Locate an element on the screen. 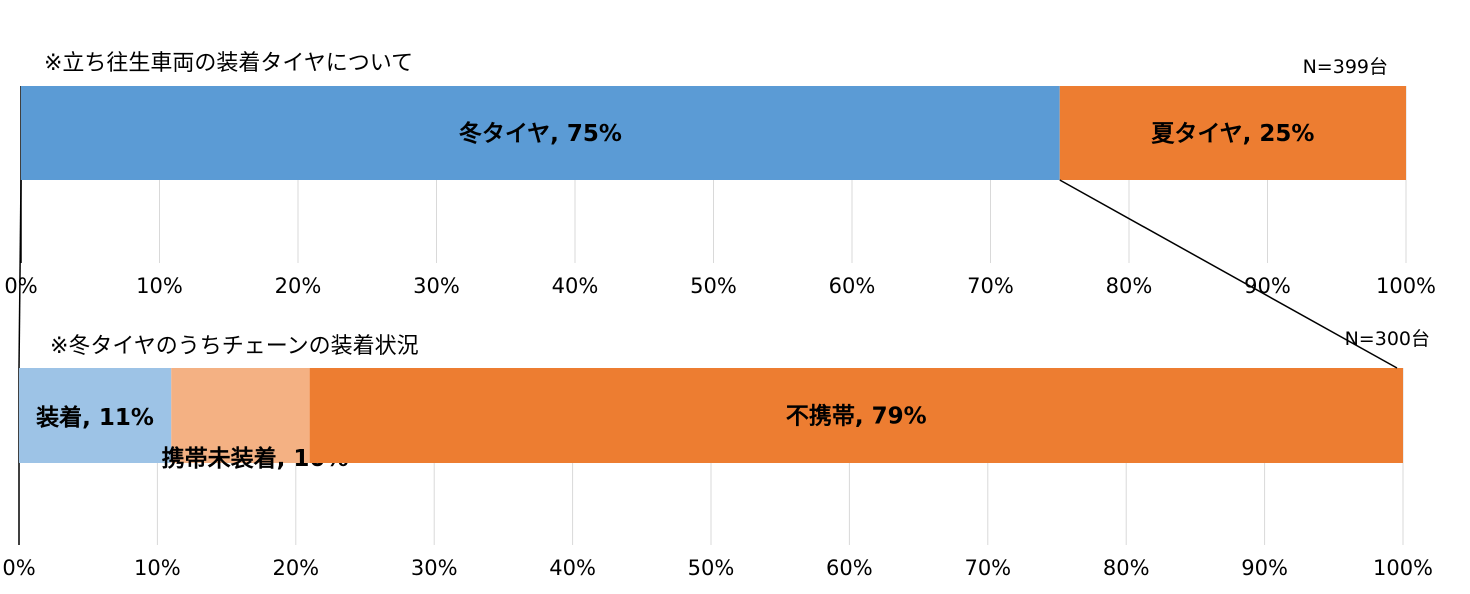 The width and height of the screenshot is (1470, 594). sample-size-note: N=300台 is located at coordinates (1387, 339).